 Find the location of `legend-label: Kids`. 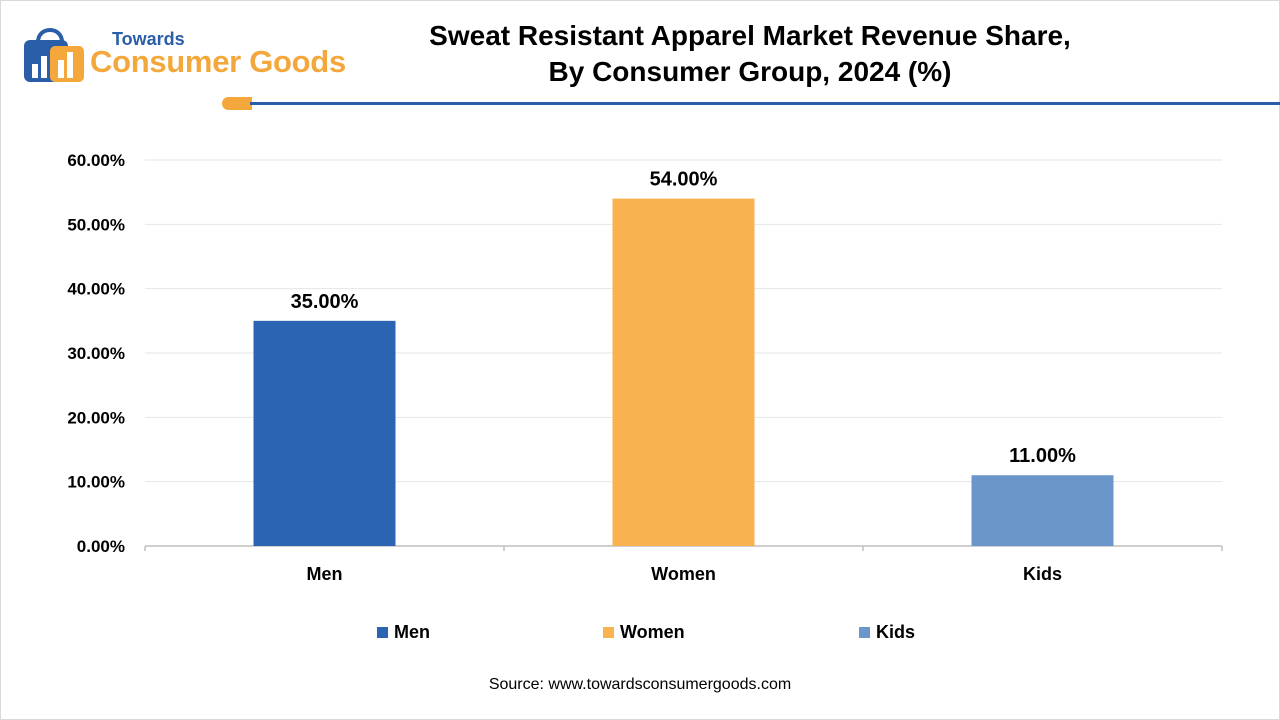

legend-label: Kids is located at coordinates (896, 631).